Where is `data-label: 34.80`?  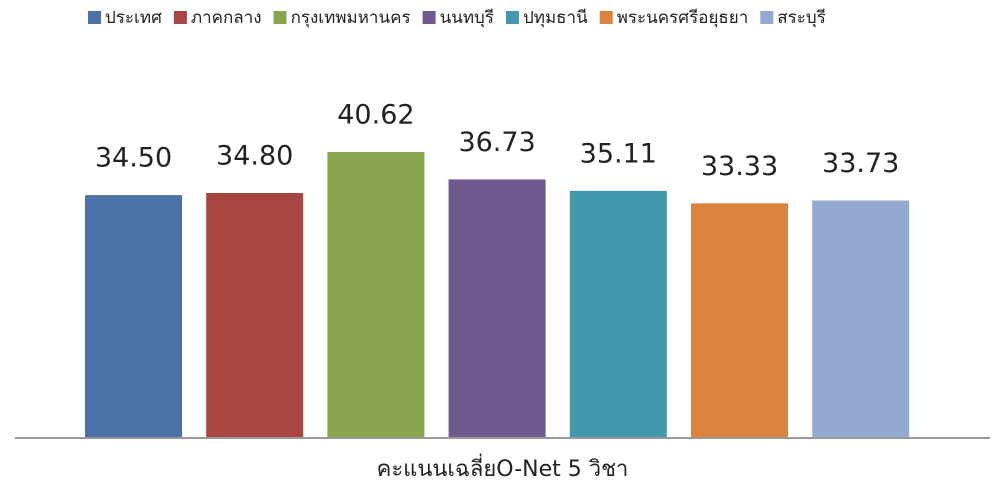
data-label: 34.80 is located at coordinates (254, 156).